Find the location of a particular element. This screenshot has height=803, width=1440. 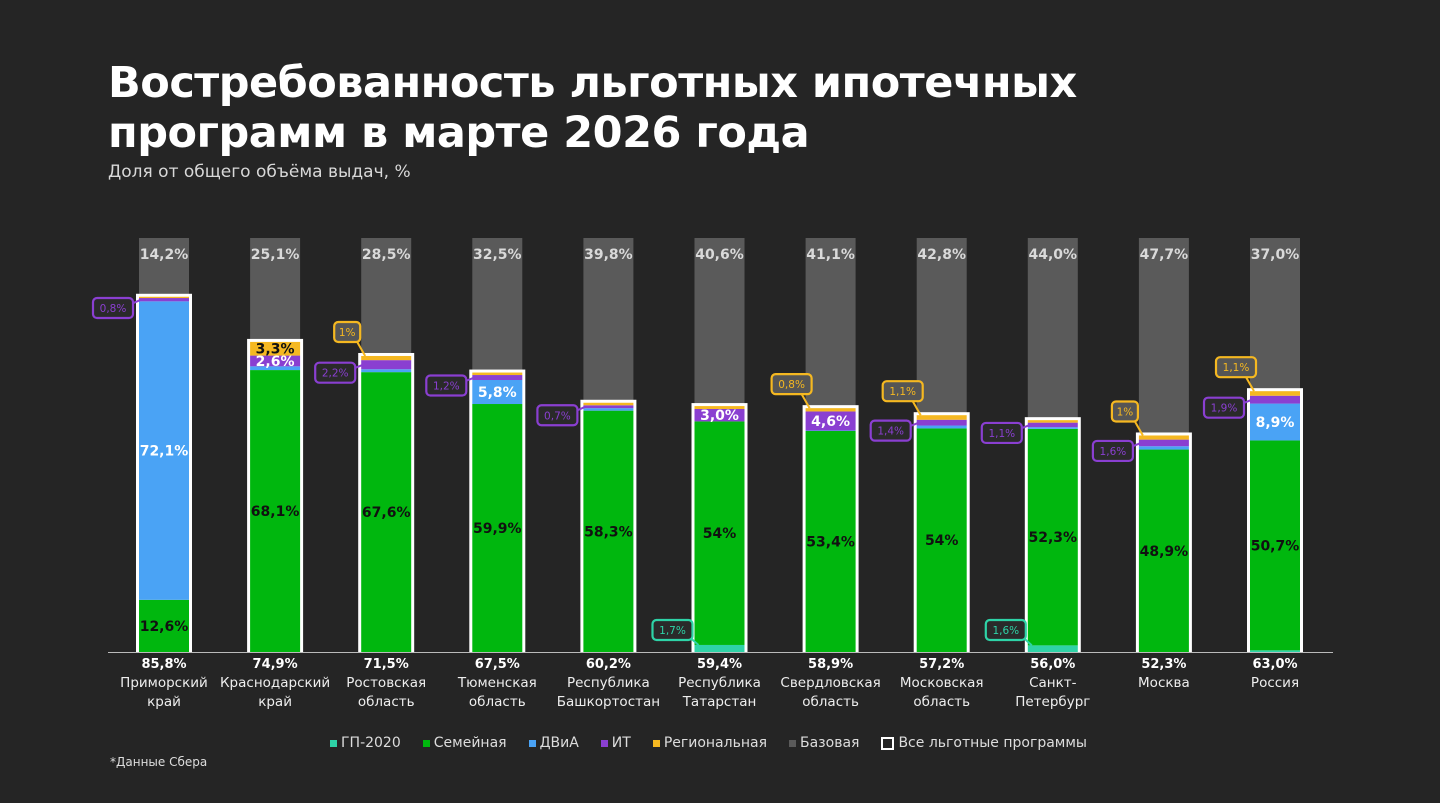

callout-it: 2,2% is located at coordinates (335, 372).